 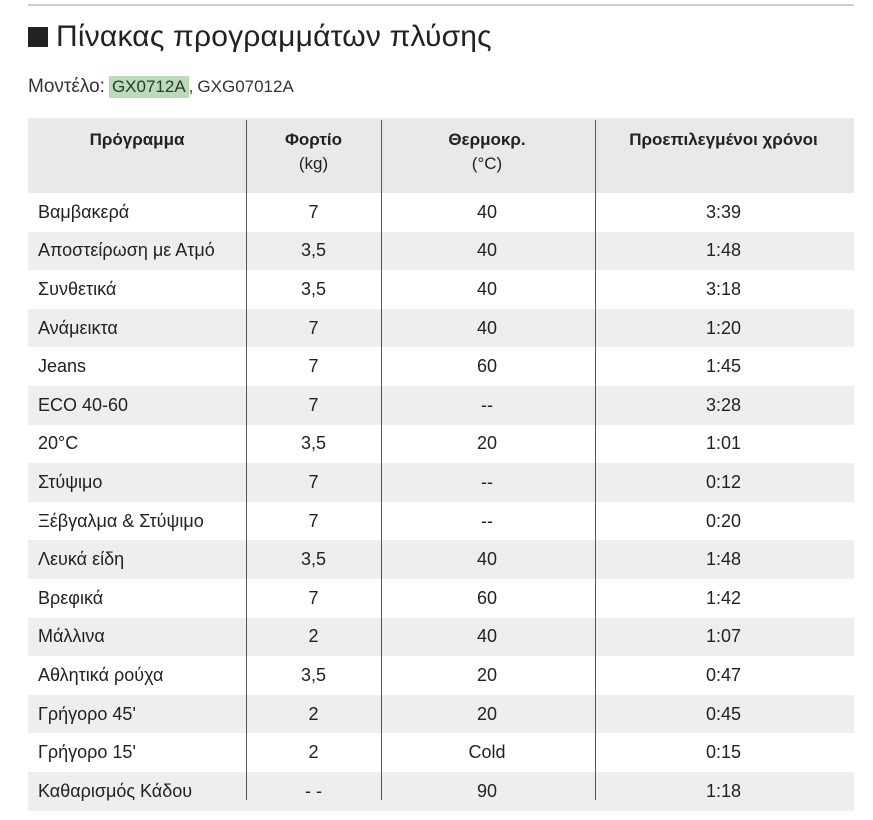 I want to click on header-temp-unit: (°C), so click(x=487, y=163).